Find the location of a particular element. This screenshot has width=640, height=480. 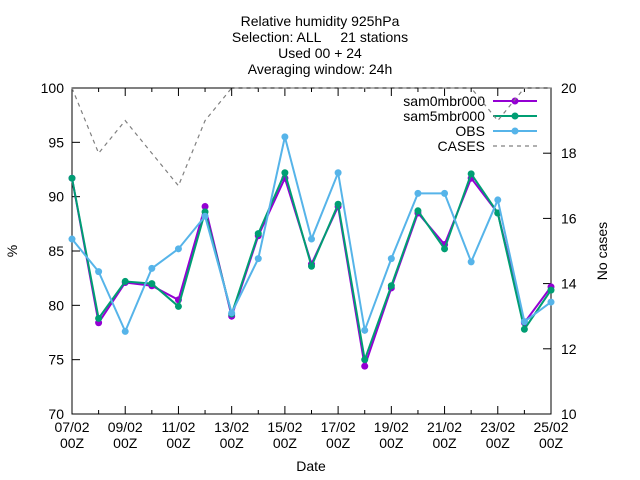

x-tick-label: 15/02 00Z is located at coordinates (284, 435).